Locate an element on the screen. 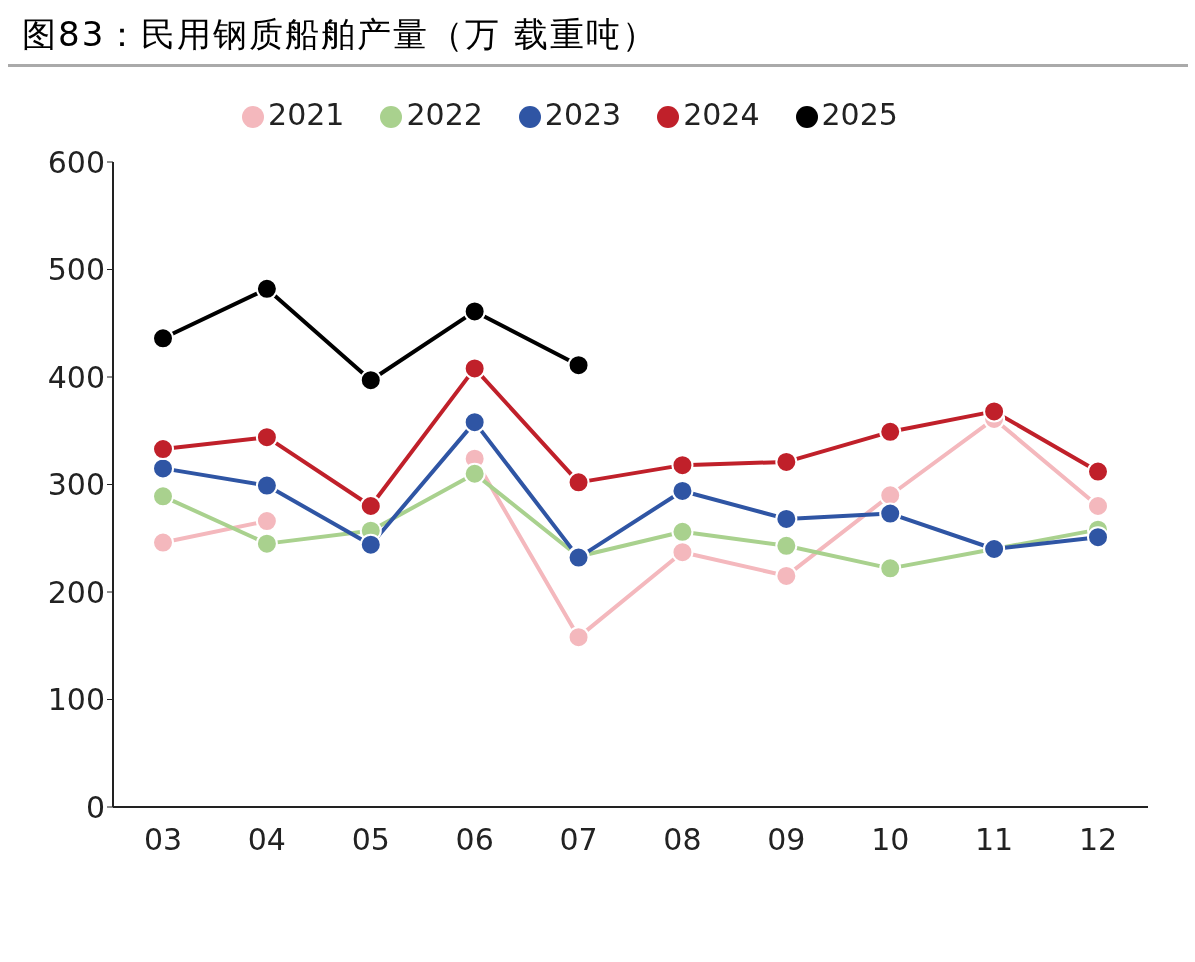 The height and width of the screenshot is (962, 1195). x-tick-label: 11 is located at coordinates (994, 840).